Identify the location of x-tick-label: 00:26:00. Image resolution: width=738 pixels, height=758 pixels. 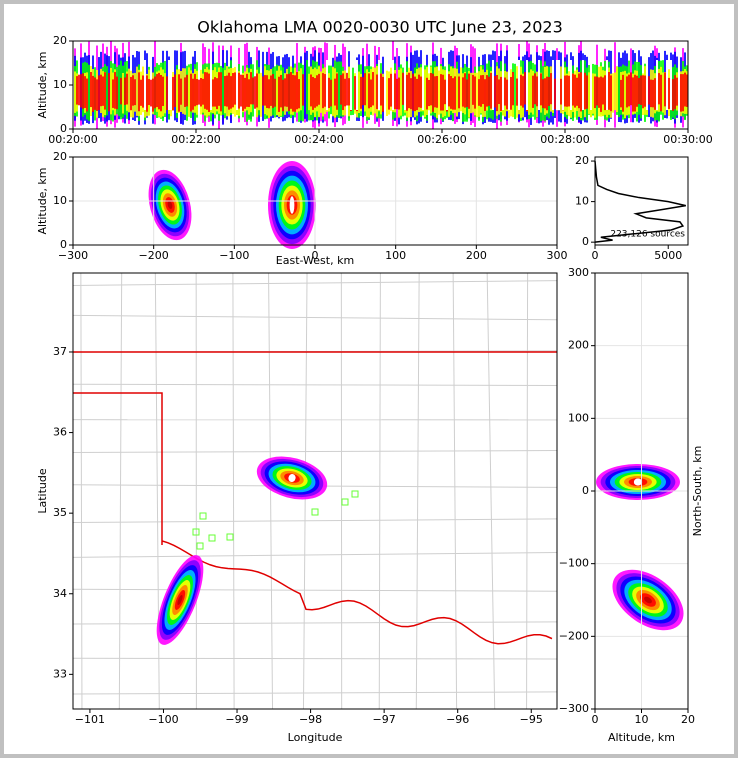
(441, 139).